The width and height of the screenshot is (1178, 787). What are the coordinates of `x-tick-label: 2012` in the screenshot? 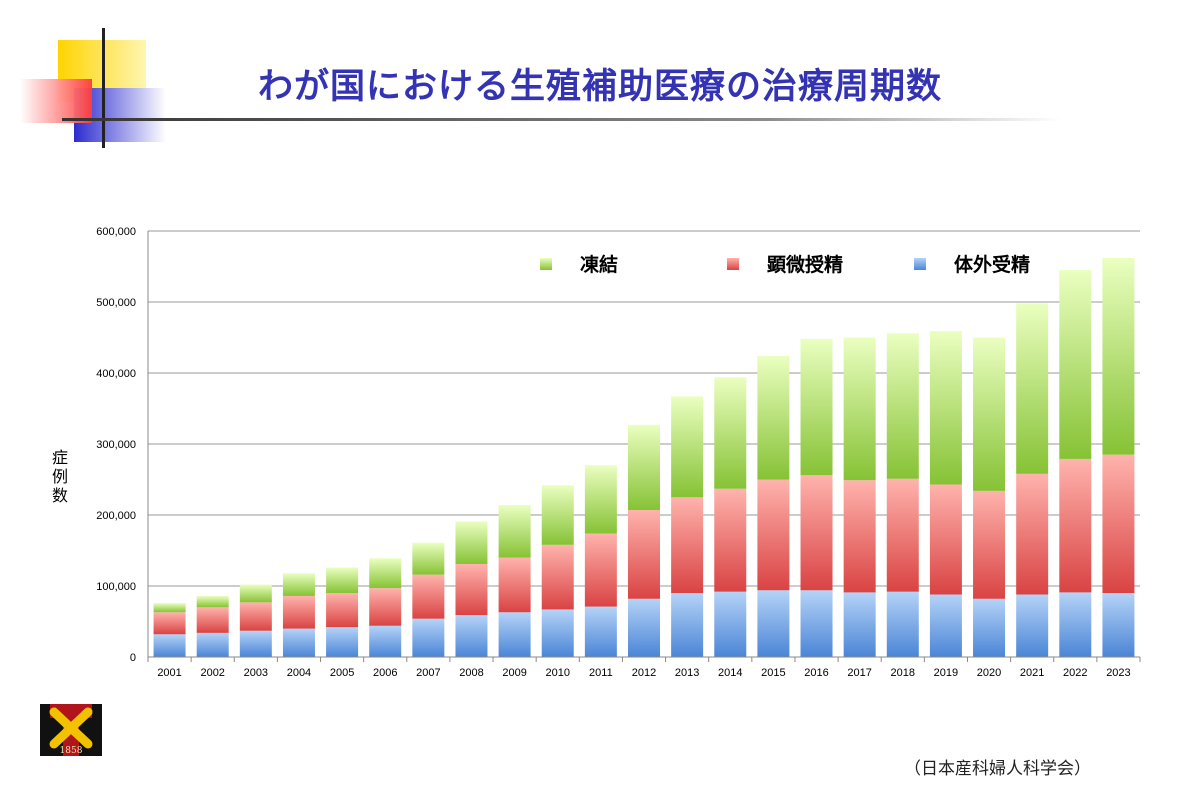 It's located at (644, 673).